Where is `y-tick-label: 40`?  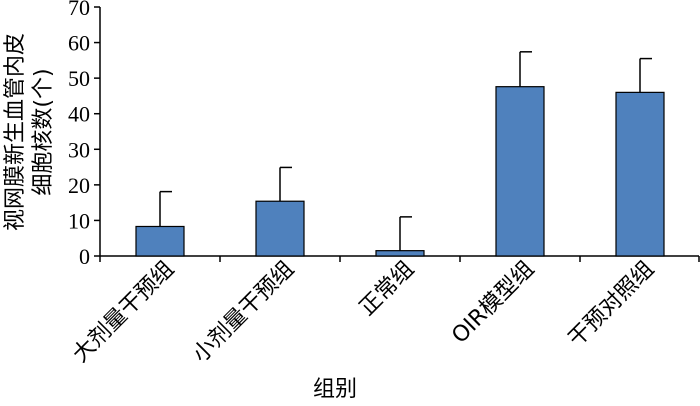
y-tick-label: 40 is located at coordinates (79, 114).